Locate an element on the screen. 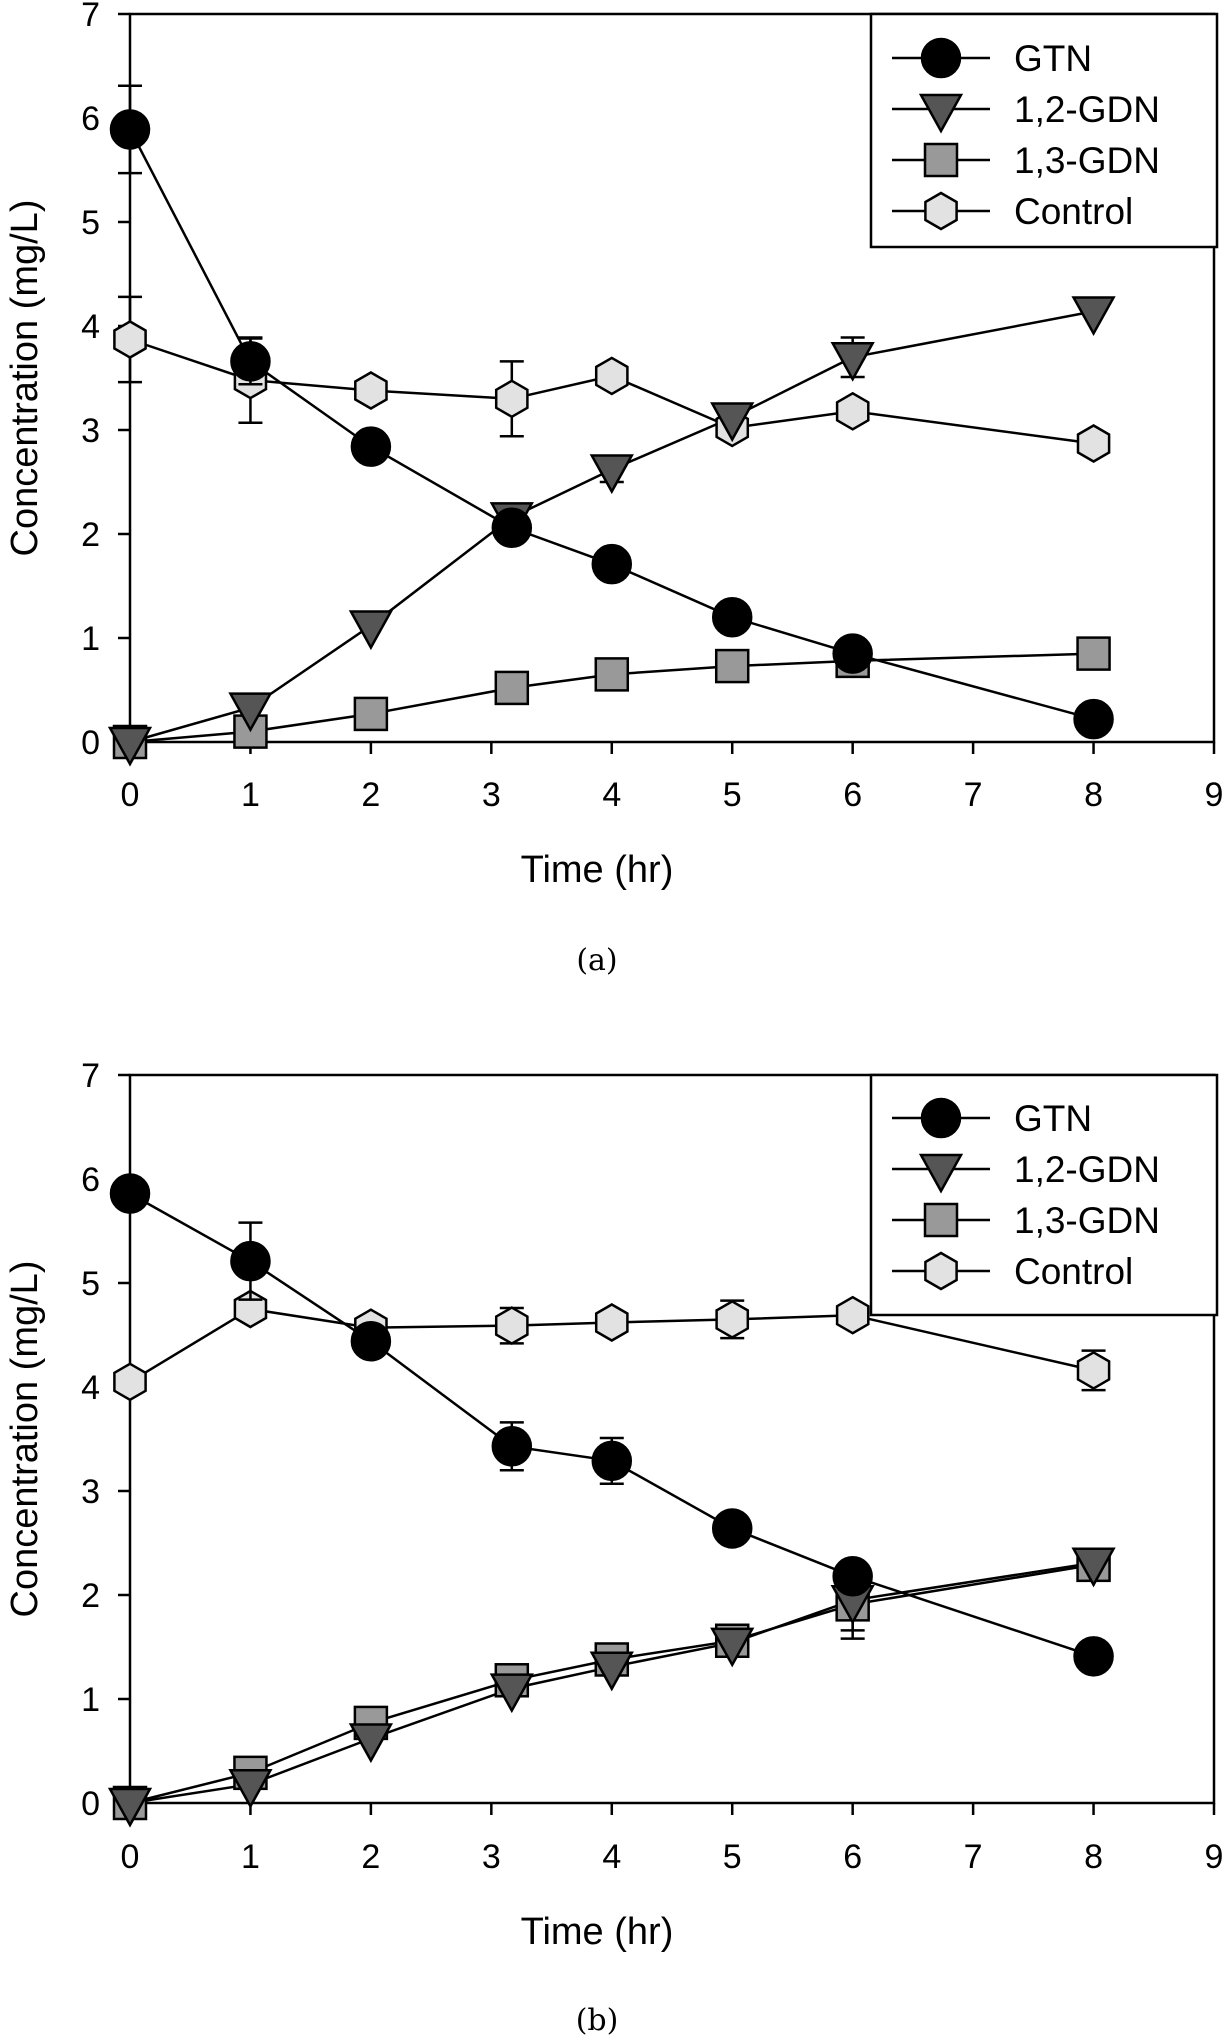 Image resolution: width=1225 pixels, height=2037 pixels. legend-marker-1-2-gdn is located at coordinates (941, 113).